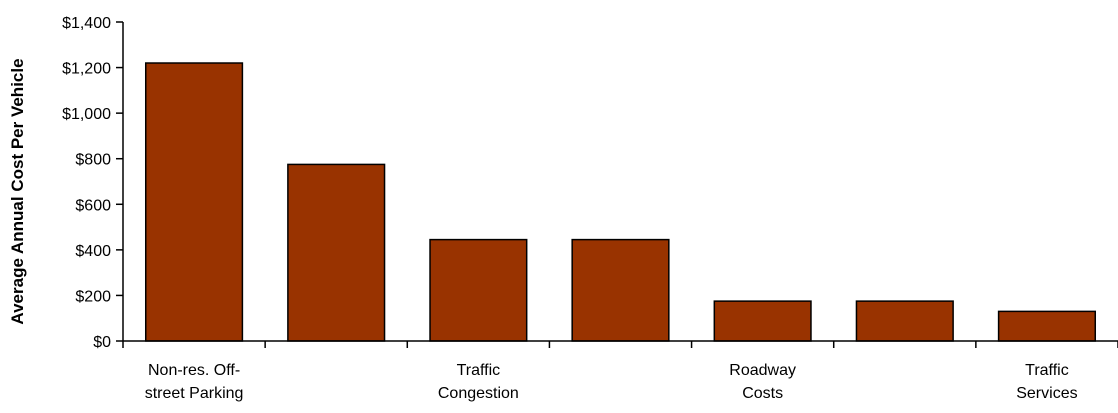 The width and height of the screenshot is (1118, 413). I want to click on y-tick-label: $400, so click(93, 251).